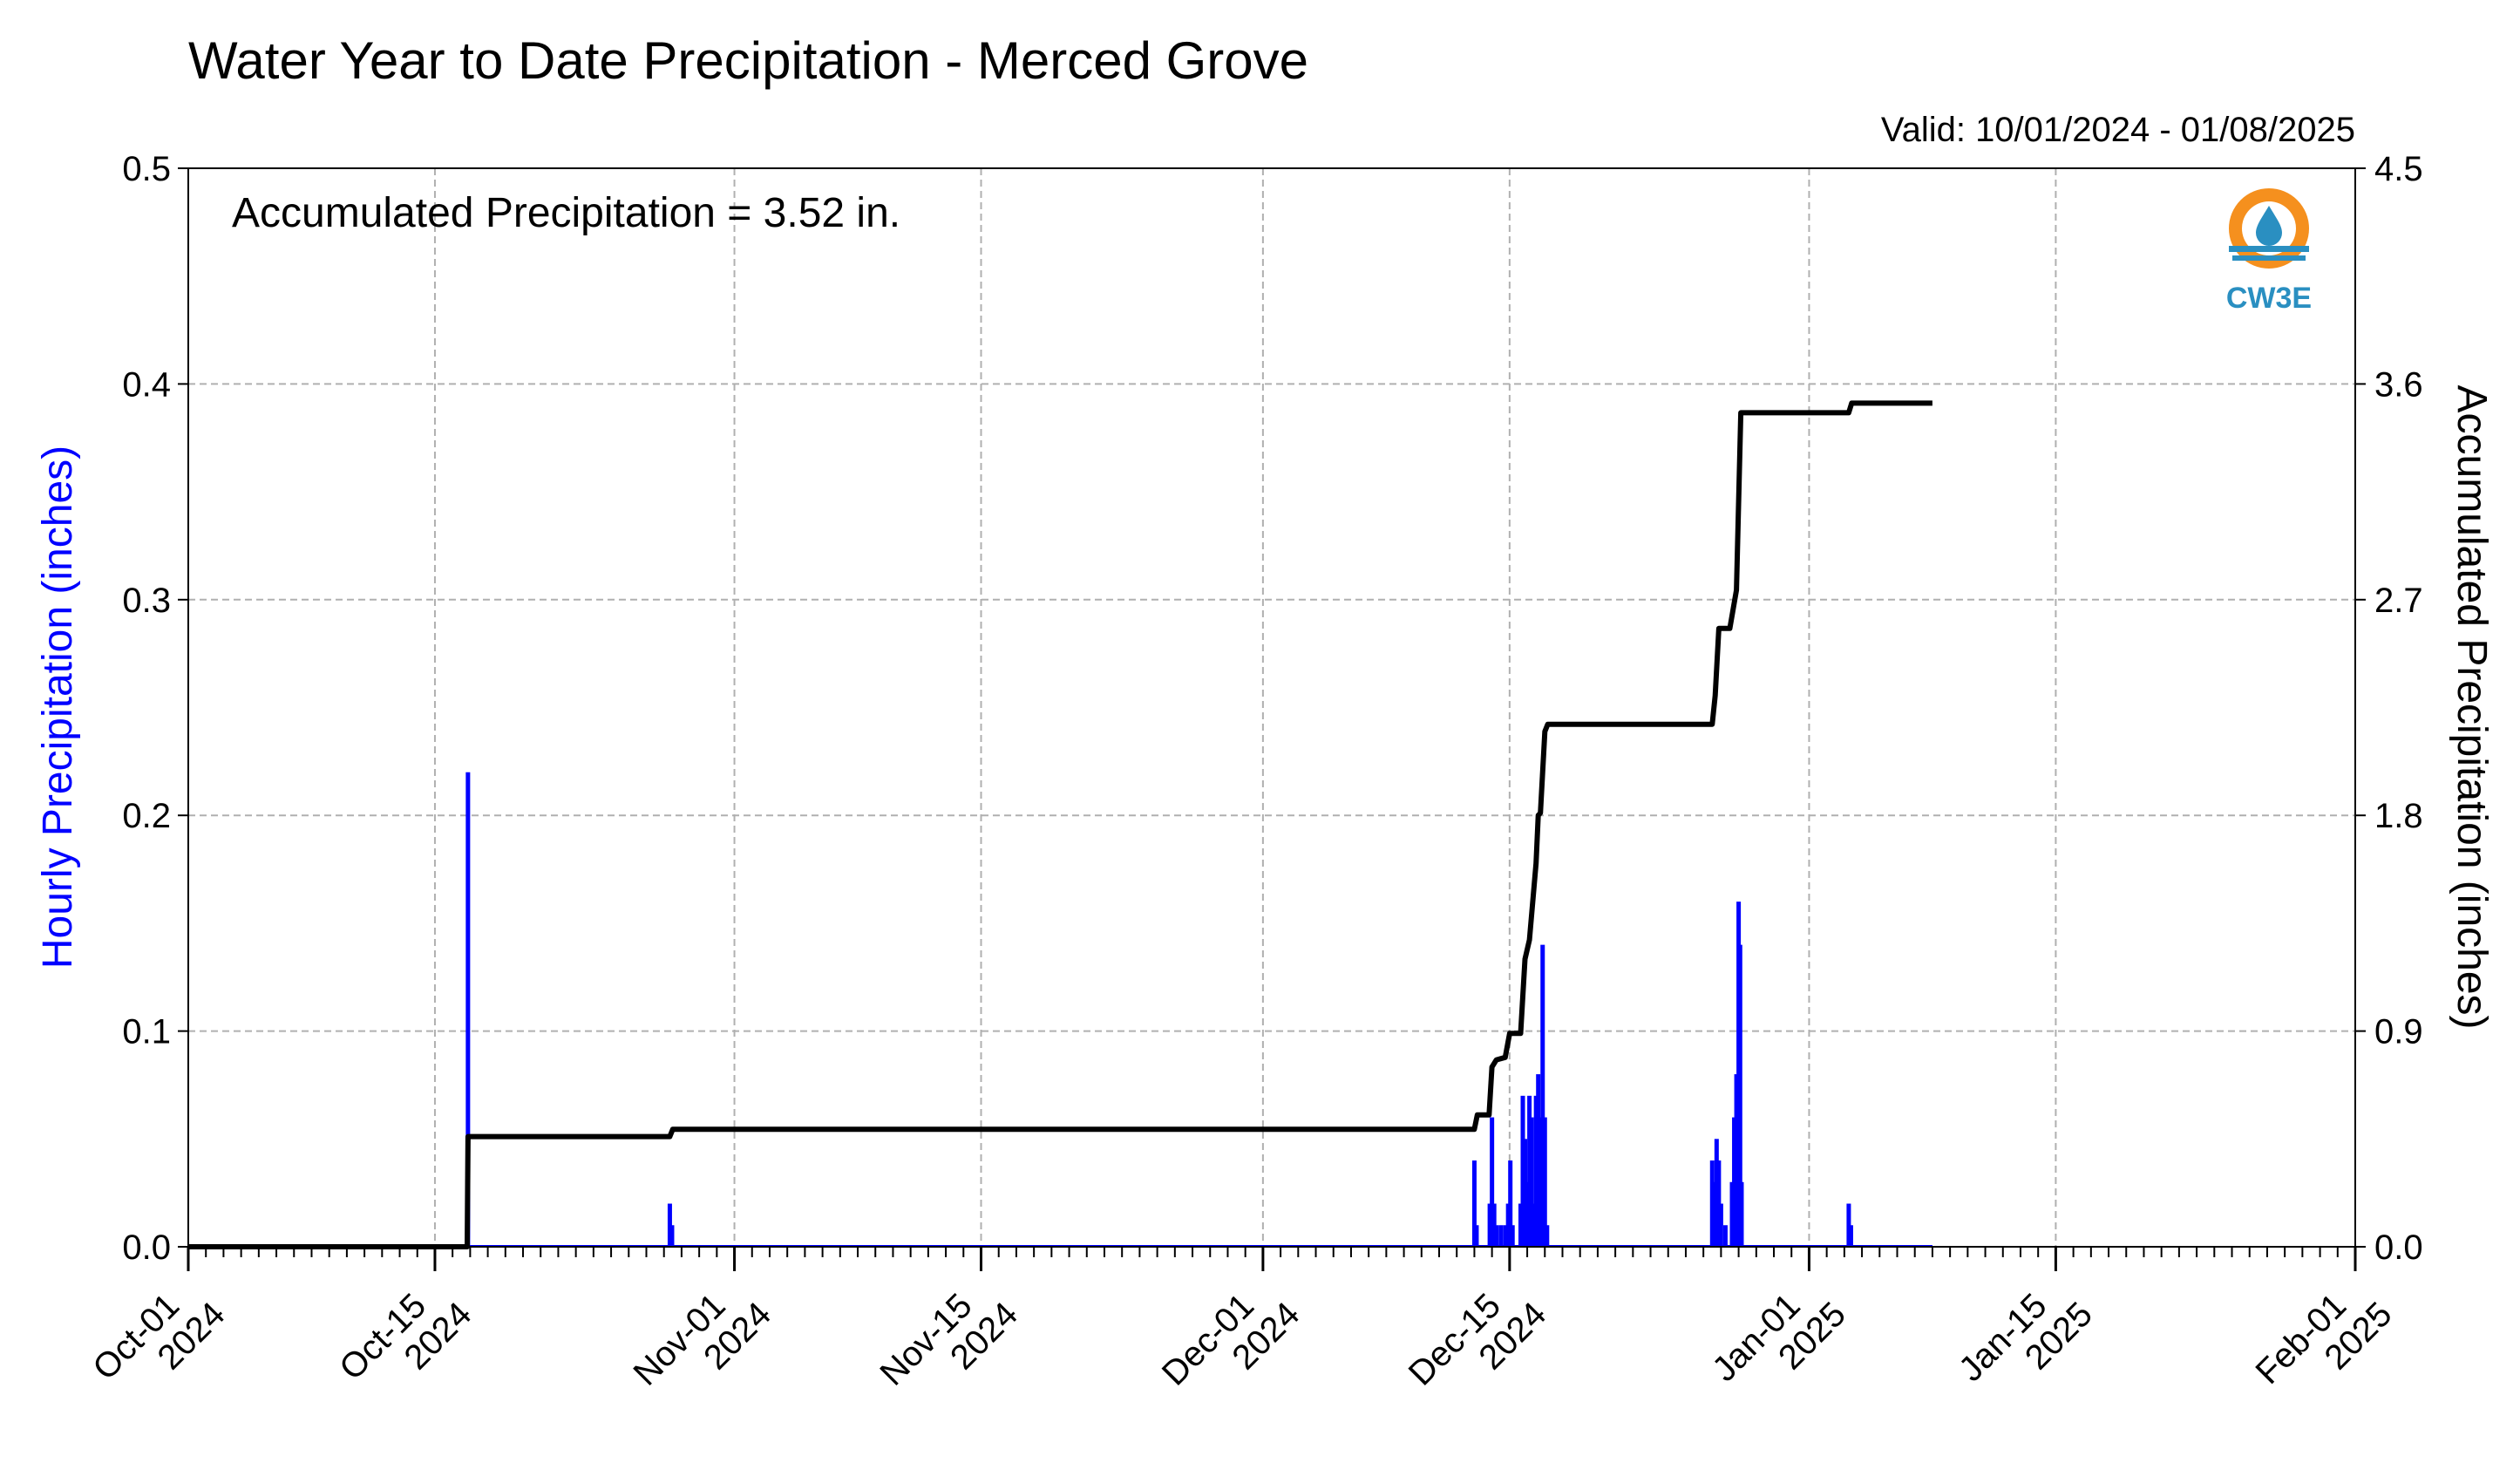 This screenshot has width=2520, height=1463. I want to click on left-y-tick-label: 0.3, so click(146, 601).